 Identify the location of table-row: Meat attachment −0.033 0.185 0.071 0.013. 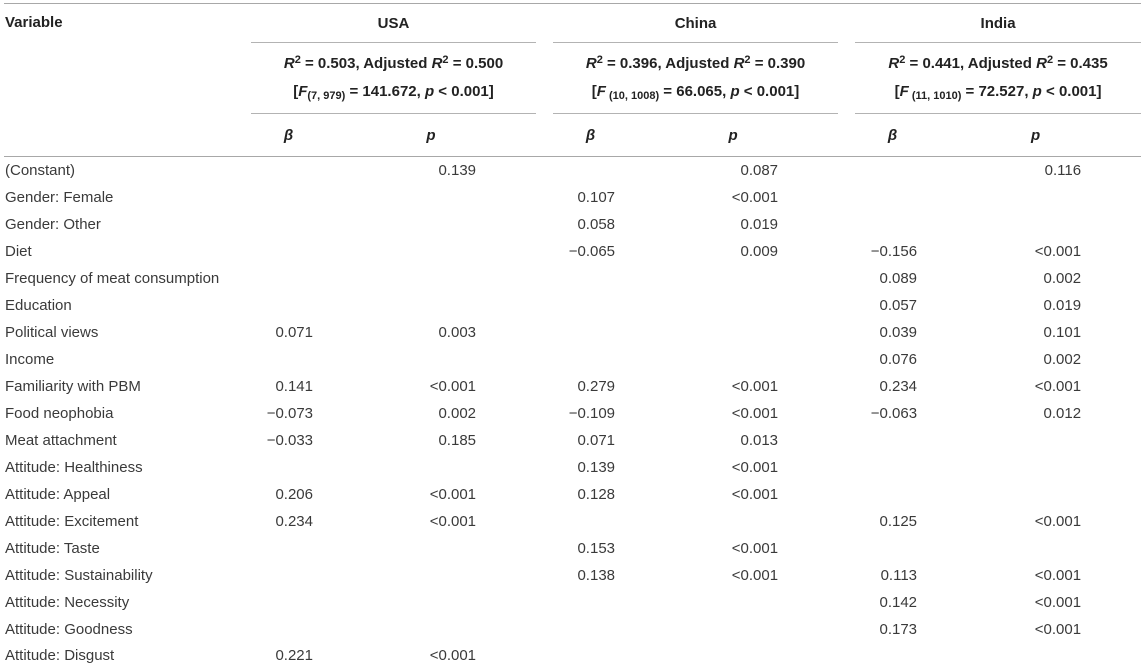
(572, 440).